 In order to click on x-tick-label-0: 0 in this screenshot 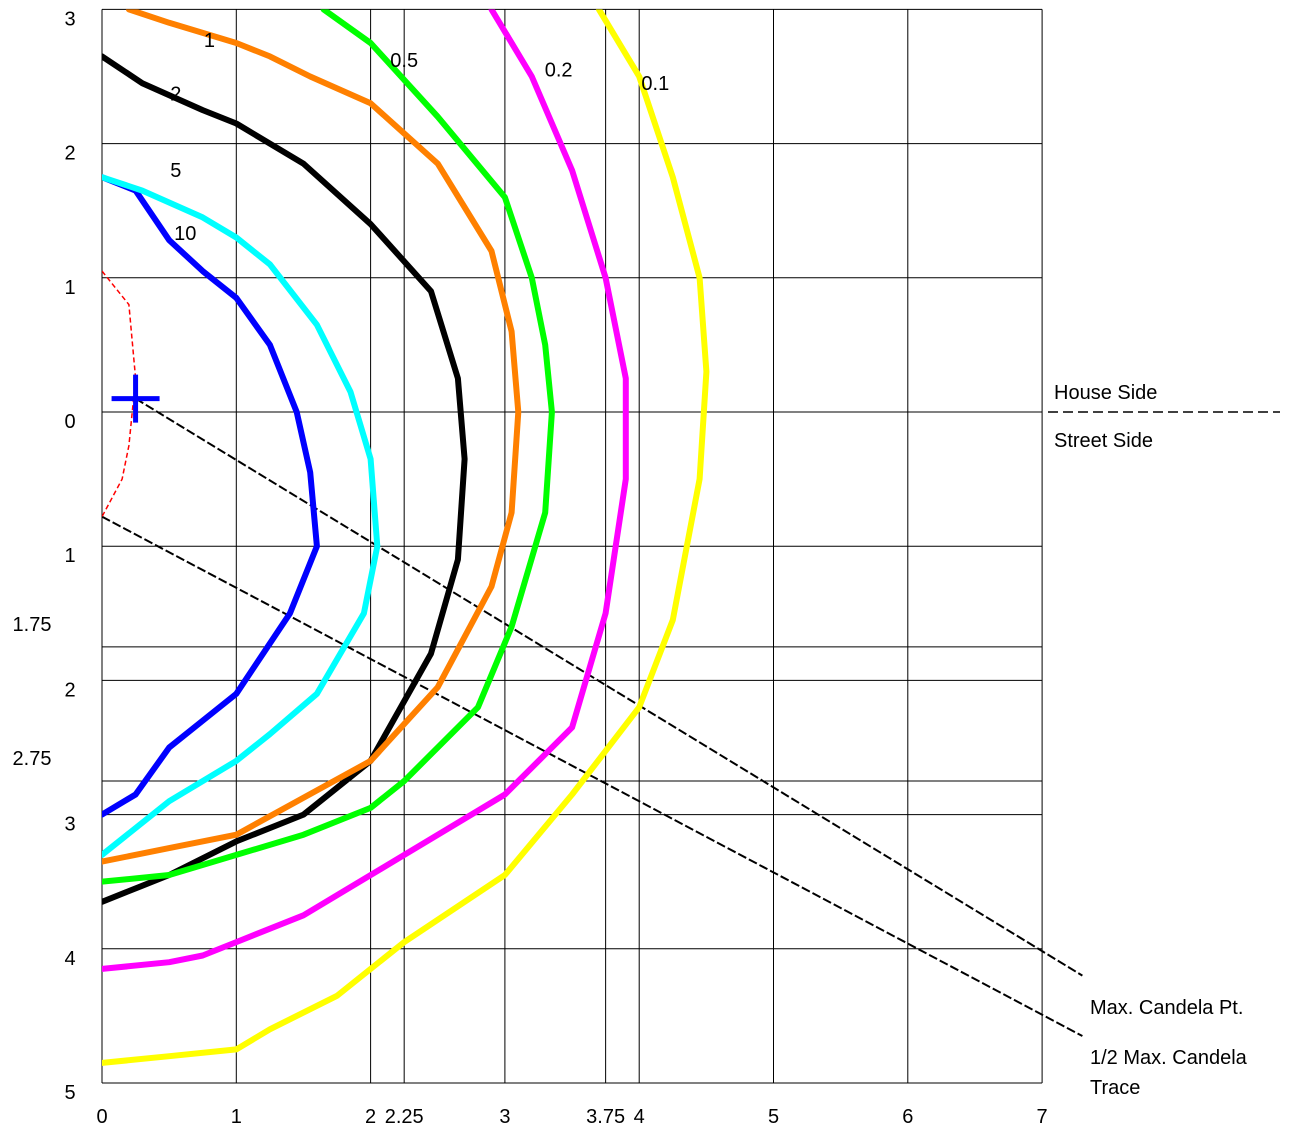, I will do `click(101, 1117)`.